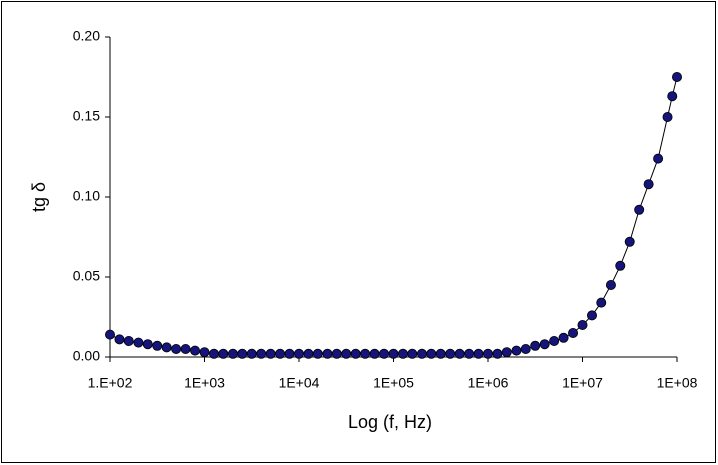  Describe the element at coordinates (110, 383) in the screenshot. I see `x-tick-label: 1.E+02` at that location.